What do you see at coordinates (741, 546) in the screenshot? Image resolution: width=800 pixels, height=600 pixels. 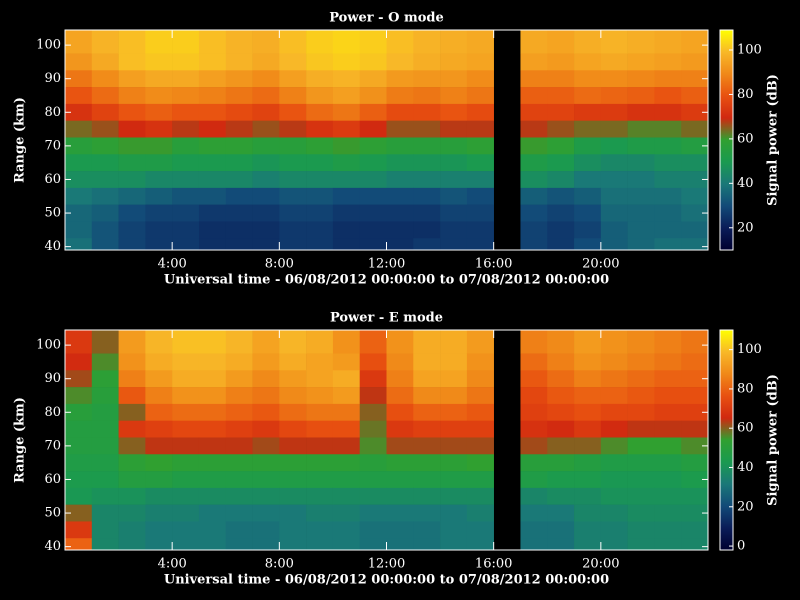 I see `colorbar-tick-label: 0` at bounding box center [741, 546].